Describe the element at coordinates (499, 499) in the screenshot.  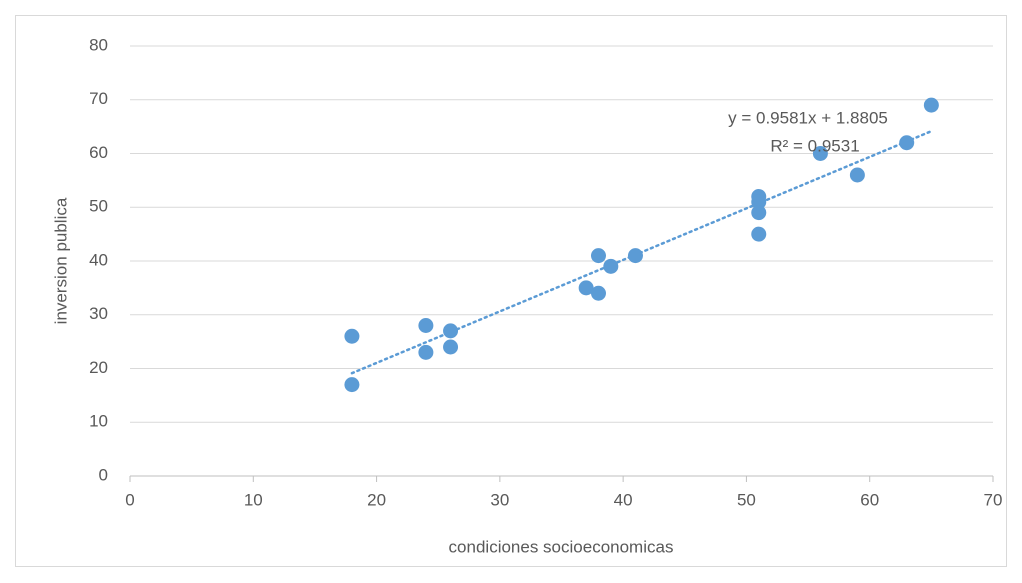
I see `x-tick-label: 30` at that location.